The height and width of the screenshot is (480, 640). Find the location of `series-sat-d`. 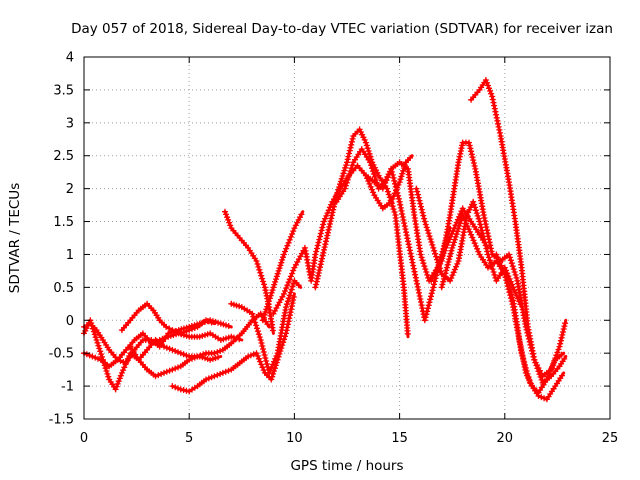

series-sat-d is located at coordinates (167, 318).